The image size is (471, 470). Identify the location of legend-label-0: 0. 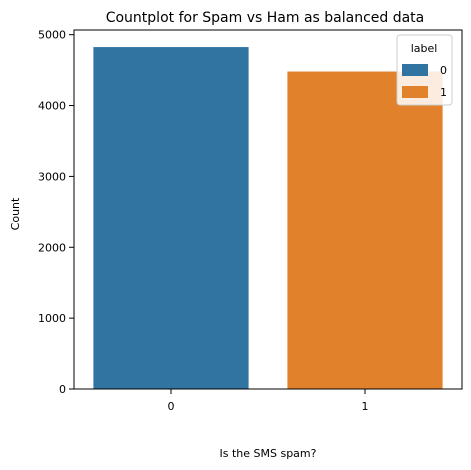
(443, 70).